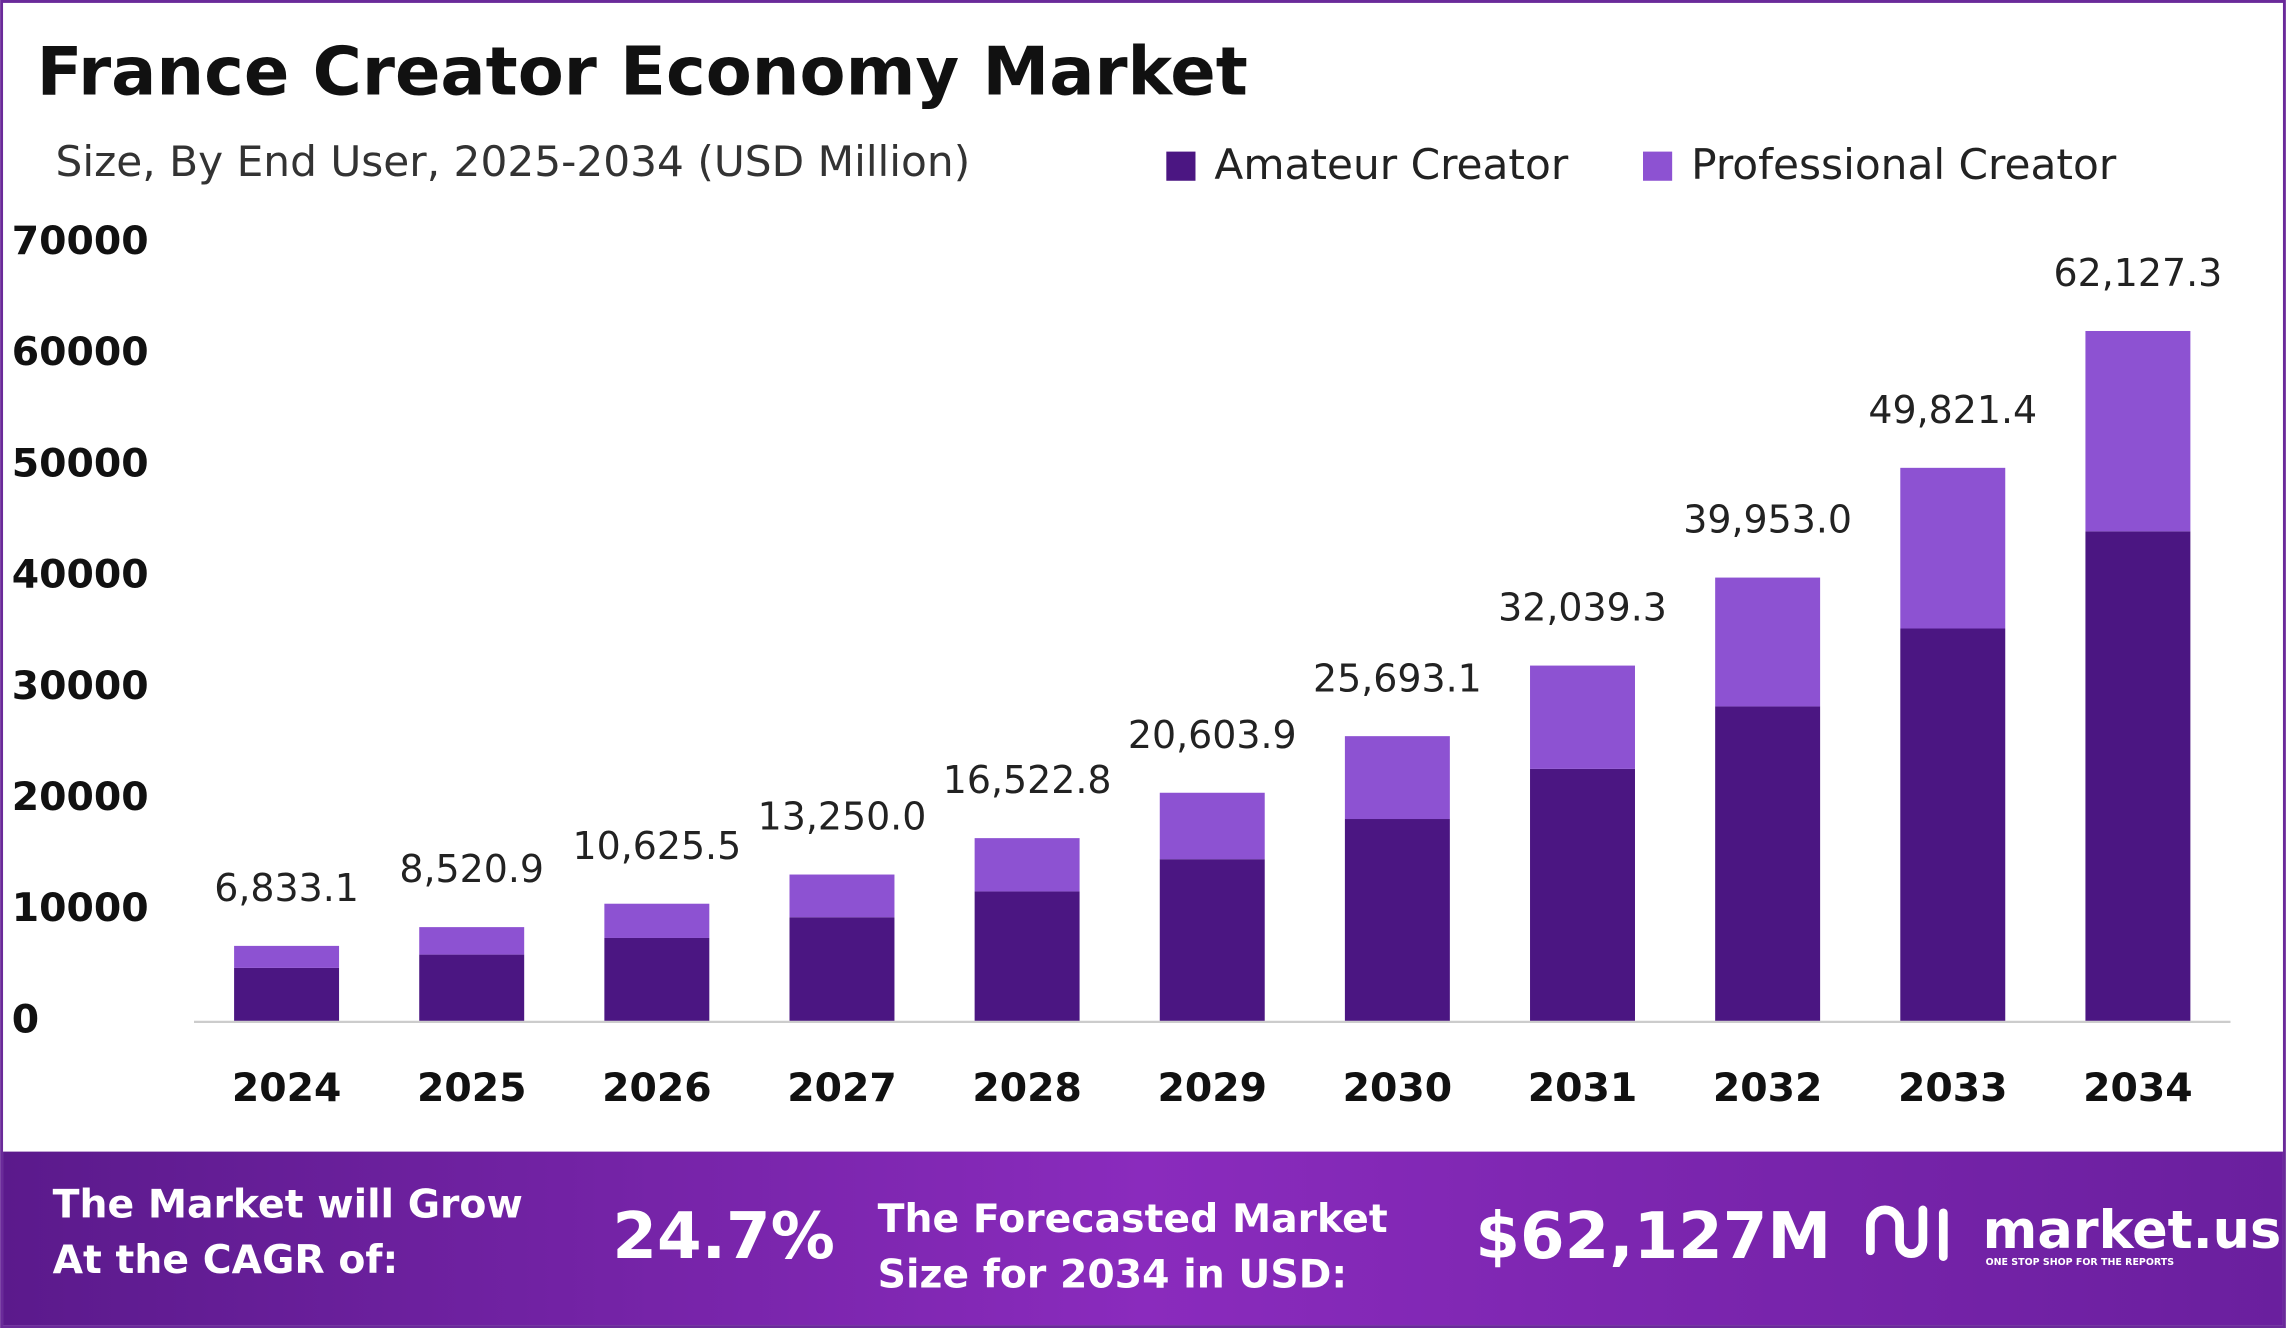 The width and height of the screenshot is (2286, 1328). I want to click on total-label: 49,821.4, so click(1952, 410).